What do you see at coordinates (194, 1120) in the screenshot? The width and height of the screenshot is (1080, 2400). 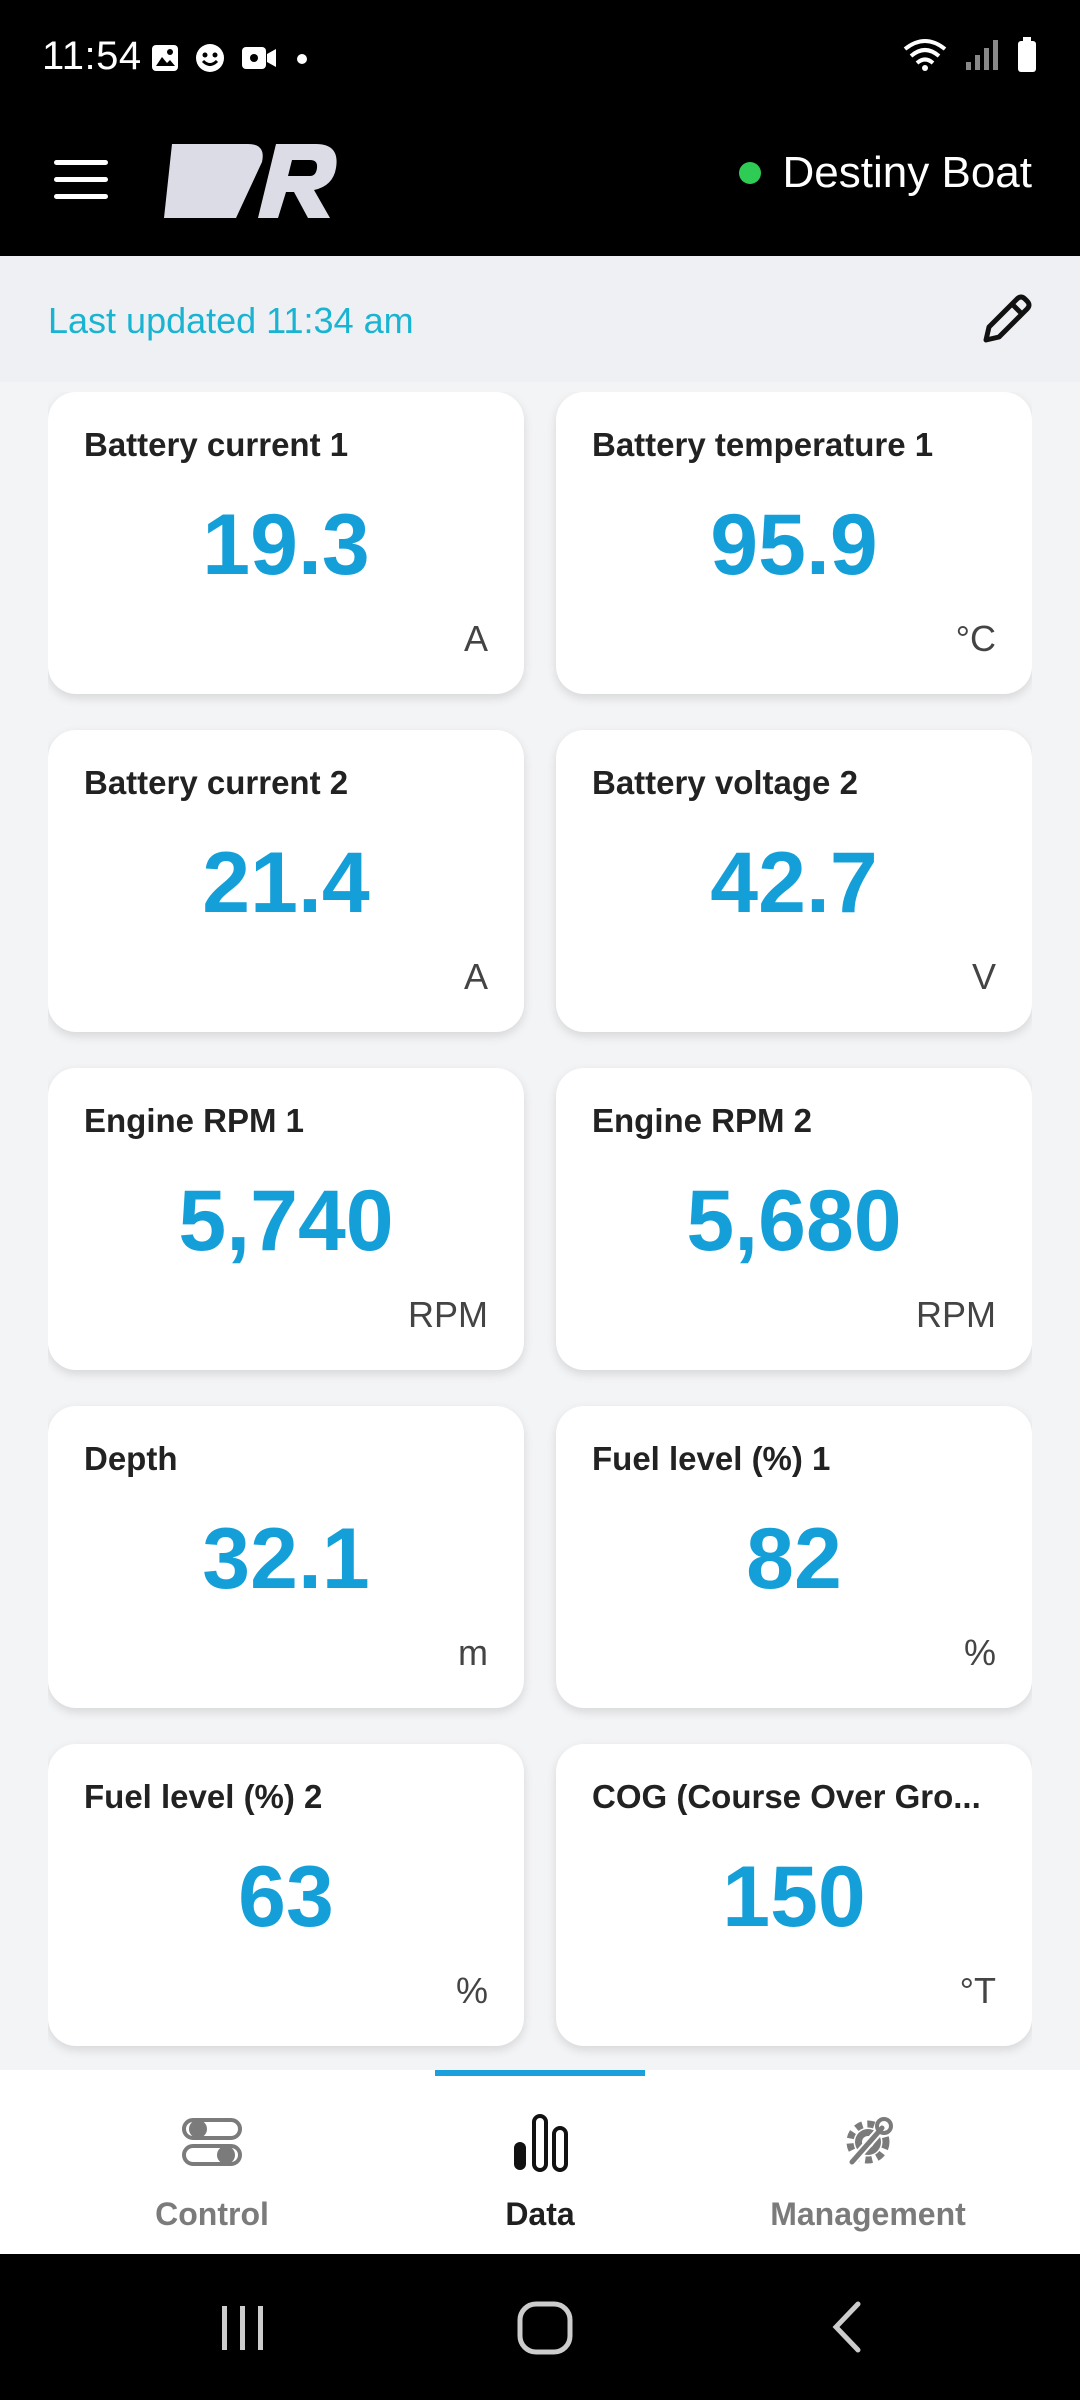 I see `card-title: Engine RPM 1` at bounding box center [194, 1120].